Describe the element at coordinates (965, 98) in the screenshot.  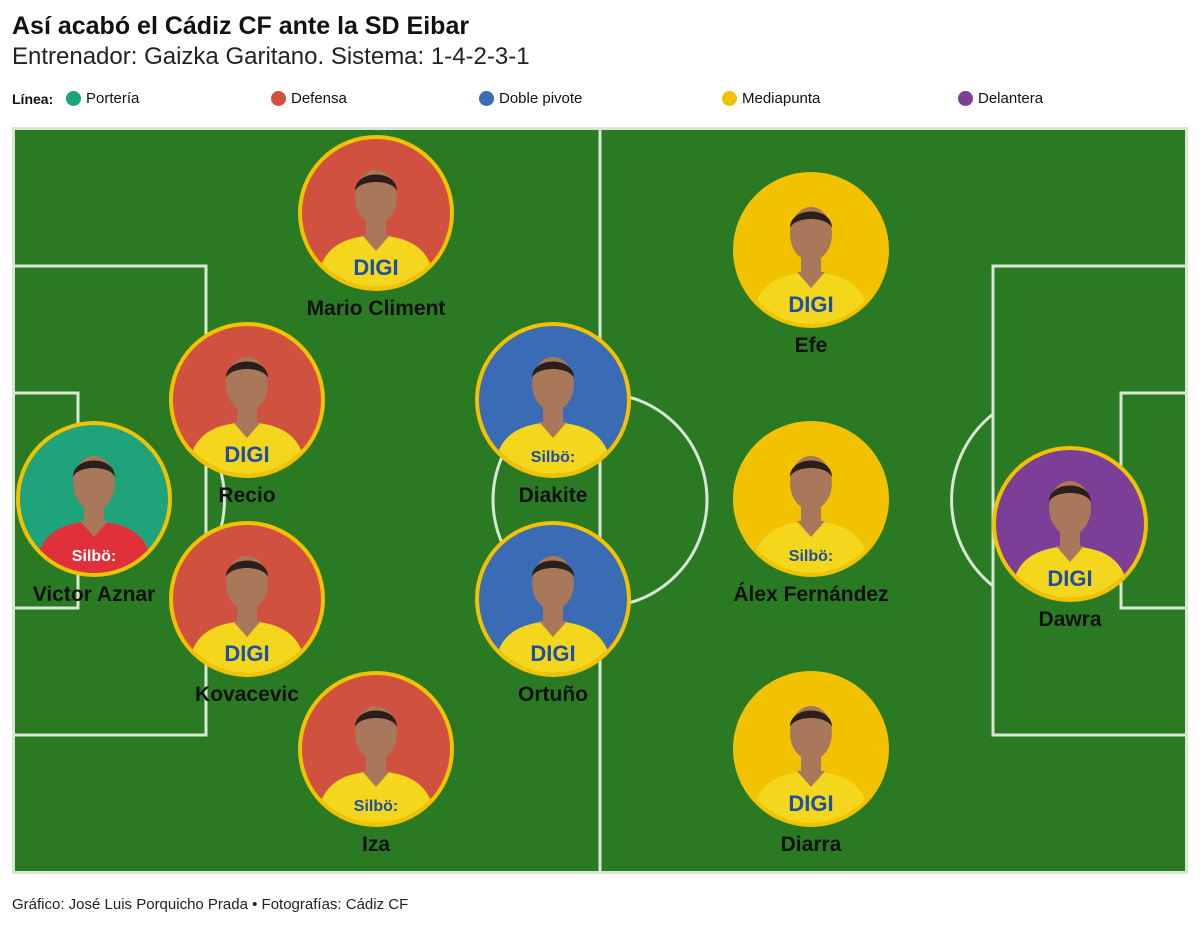
I see `legend-dot-delantera` at that location.